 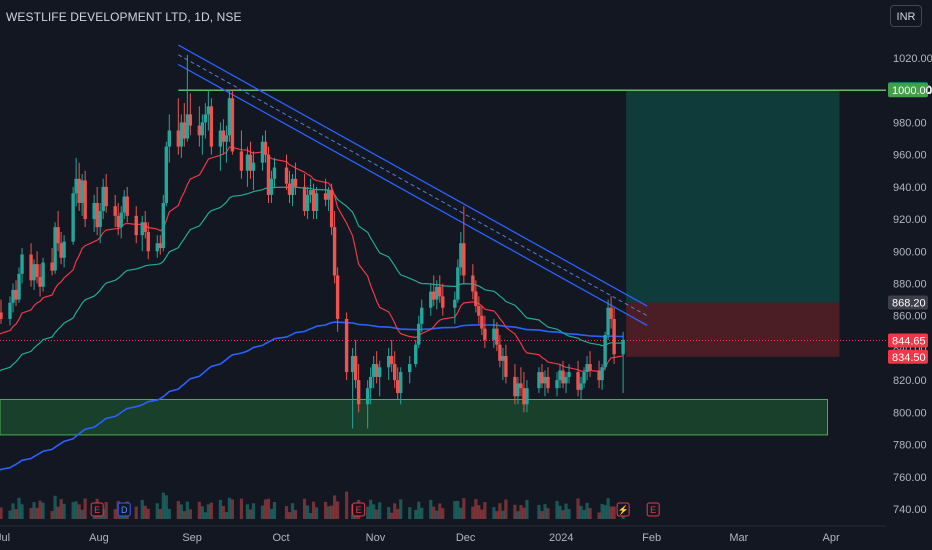 What do you see at coordinates (561, 538) in the screenshot?
I see `x-tick-label: 2024` at bounding box center [561, 538].